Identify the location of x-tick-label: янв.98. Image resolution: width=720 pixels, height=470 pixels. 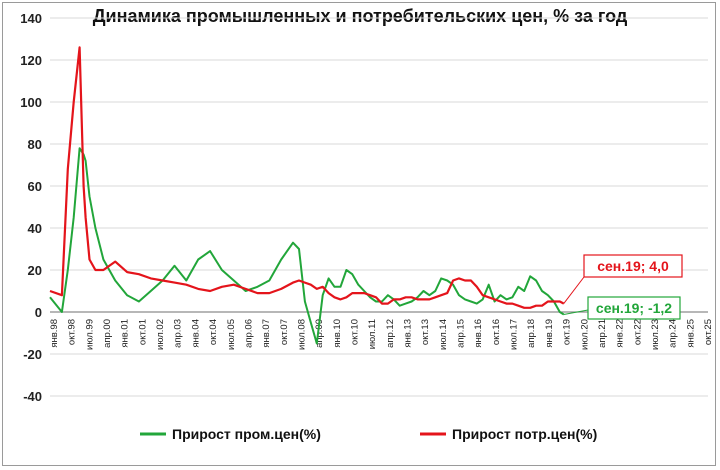
(54, 333).